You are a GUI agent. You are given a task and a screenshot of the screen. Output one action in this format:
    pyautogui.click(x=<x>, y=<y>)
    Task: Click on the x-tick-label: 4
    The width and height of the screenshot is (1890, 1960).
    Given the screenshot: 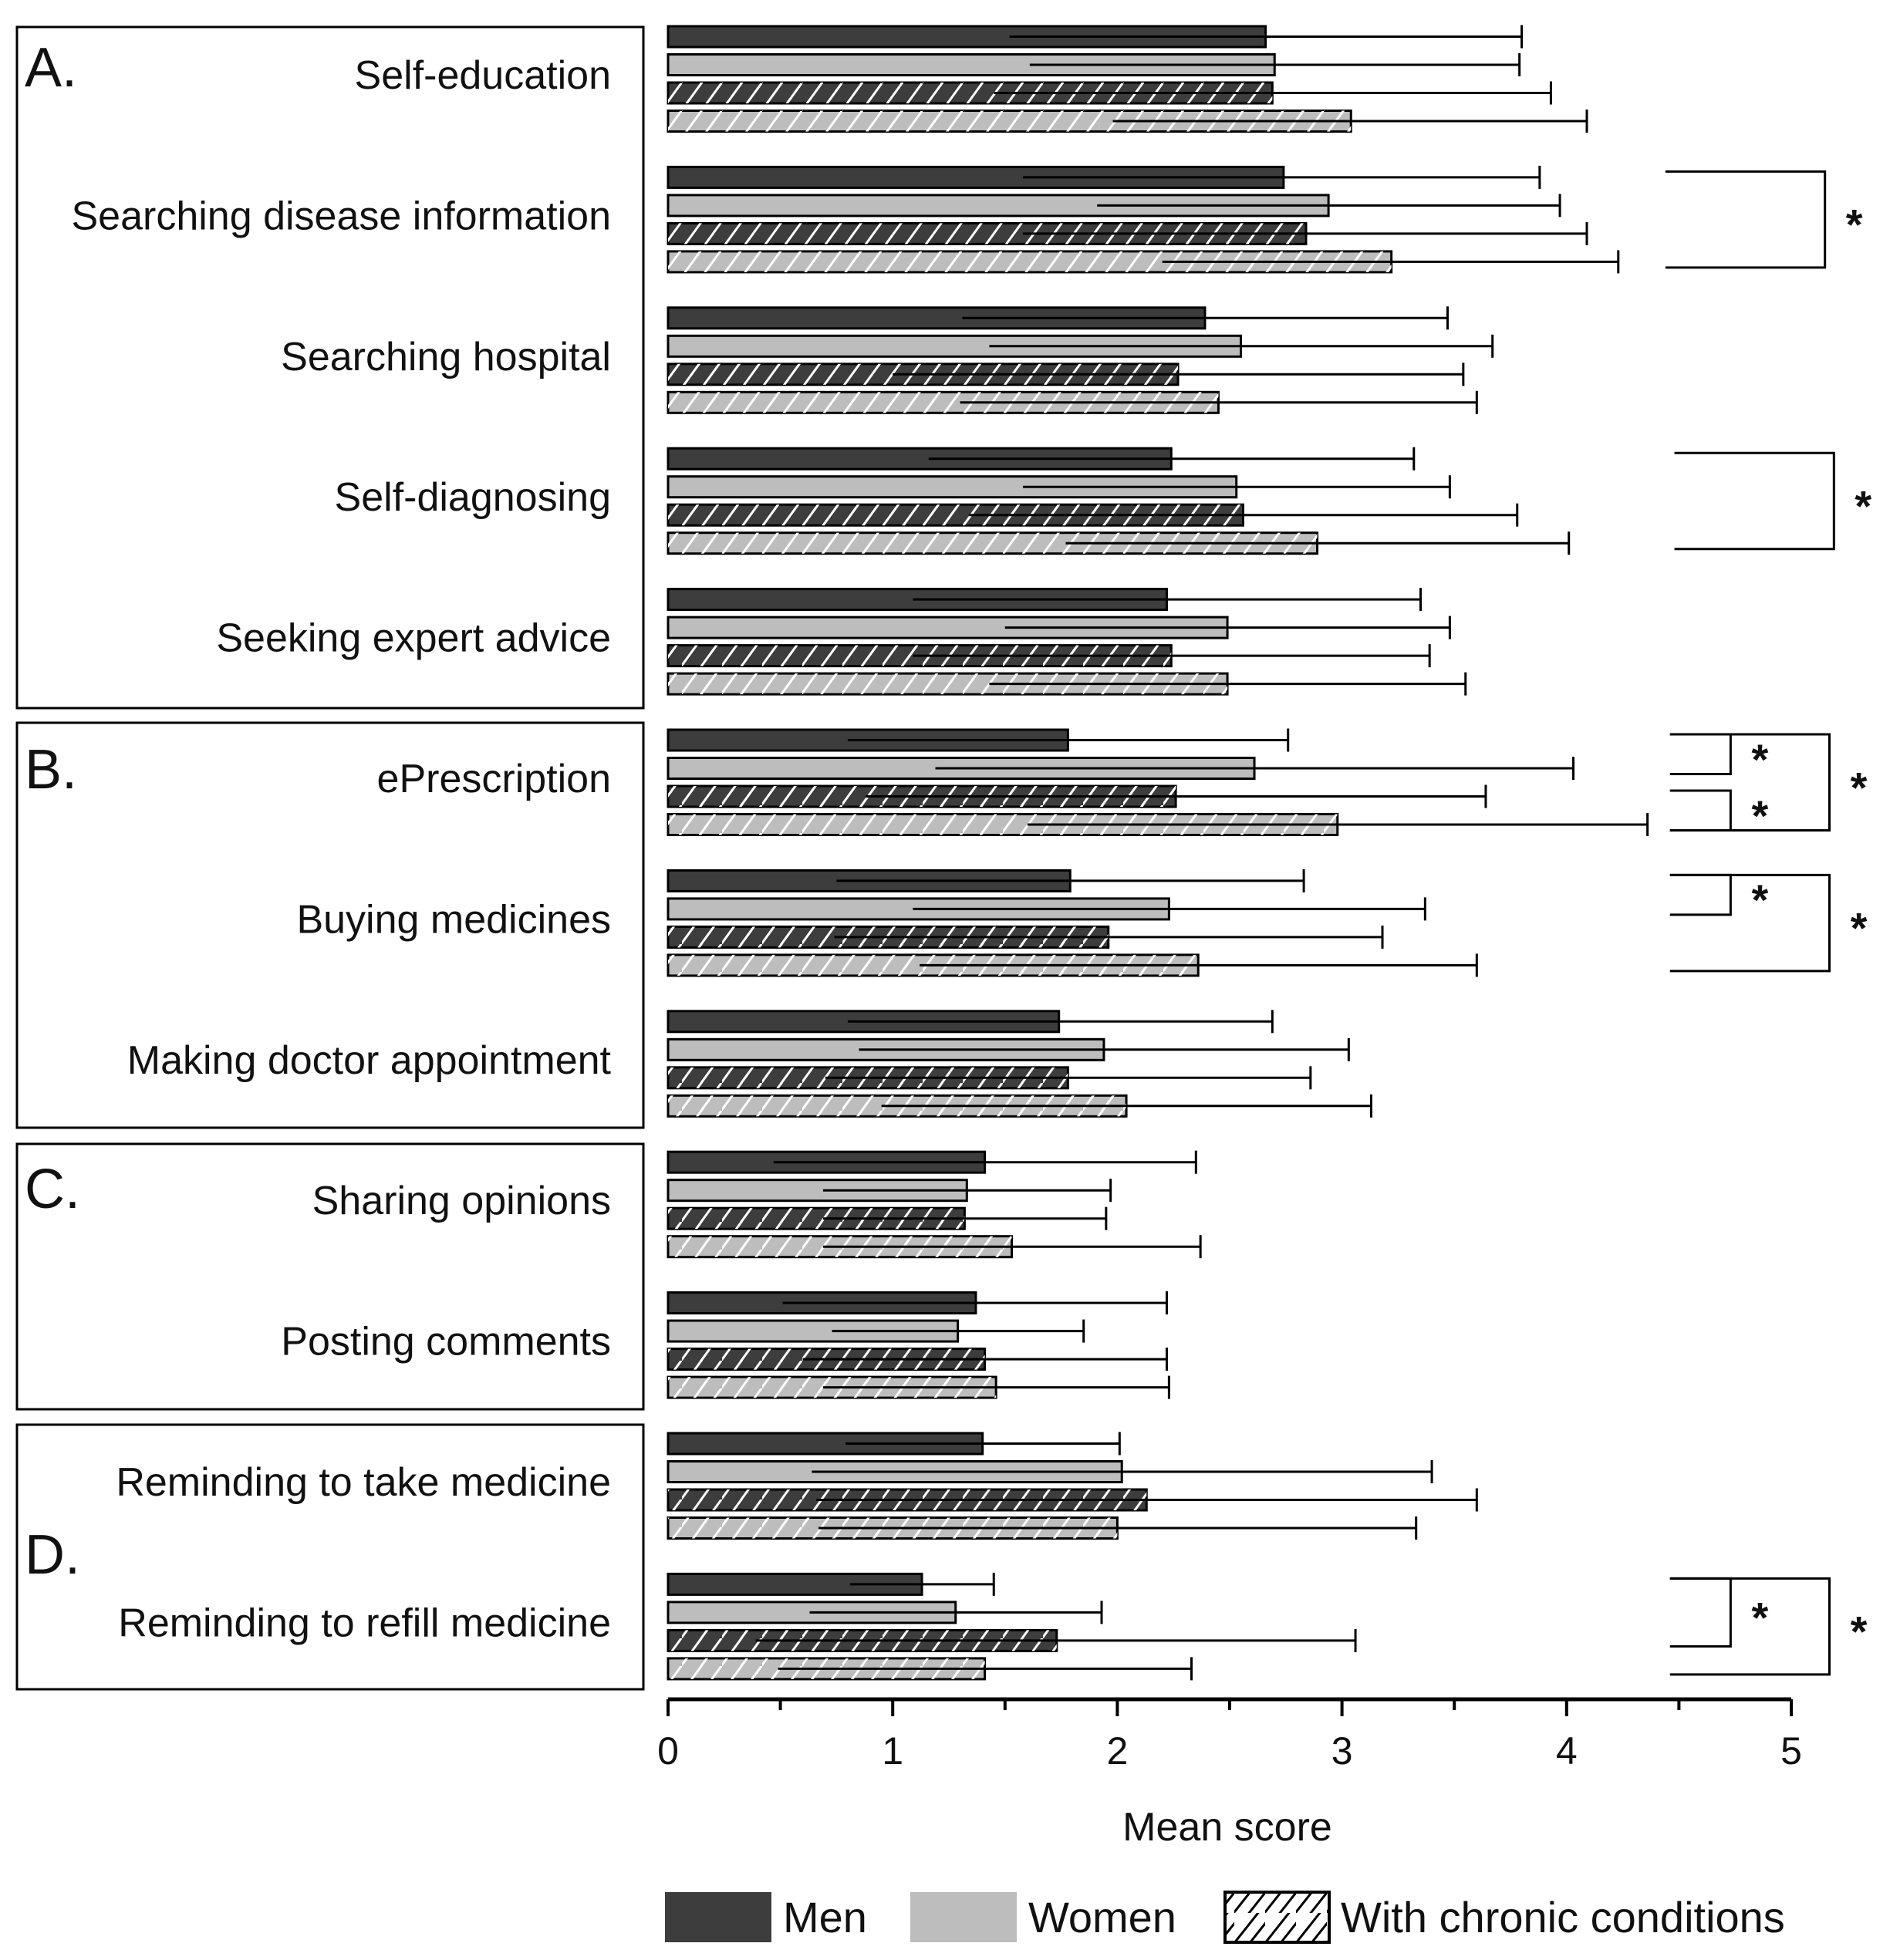 What is the action you would take?
    pyautogui.click(x=1567, y=1751)
    